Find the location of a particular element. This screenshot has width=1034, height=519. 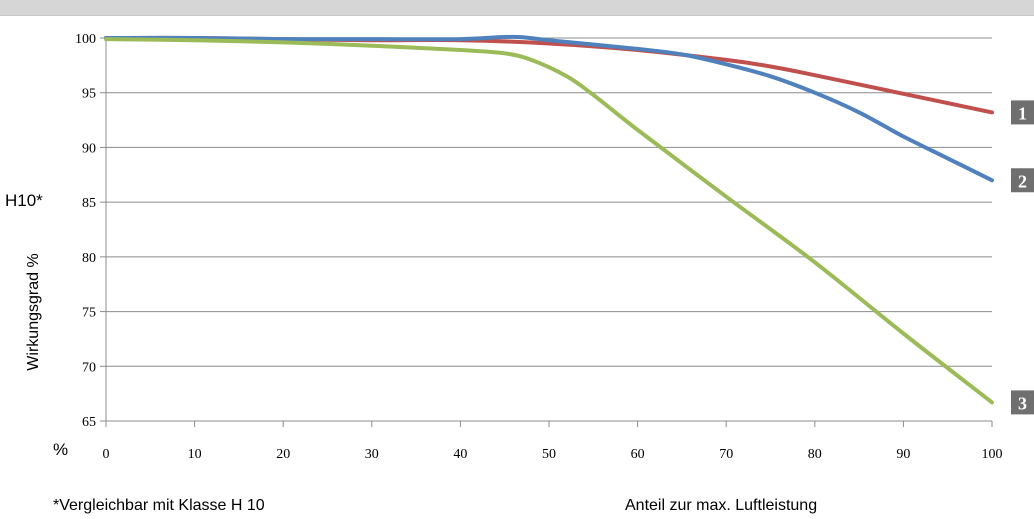

x-axis: 0 10 20 30 40 50 60 70 80 90 100 is located at coordinates (553, 441).